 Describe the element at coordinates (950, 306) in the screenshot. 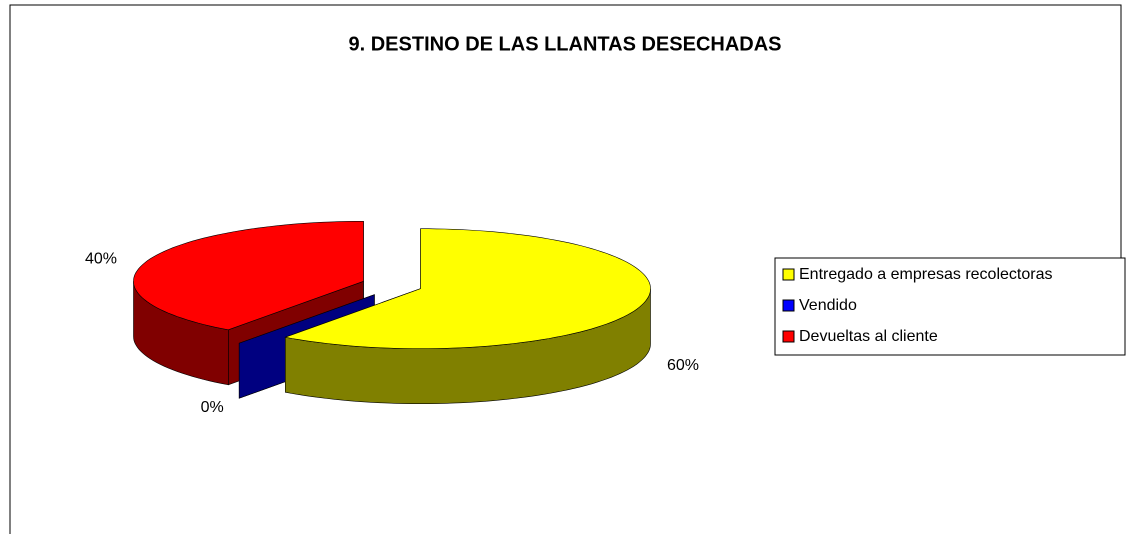

I see `legend-box` at that location.